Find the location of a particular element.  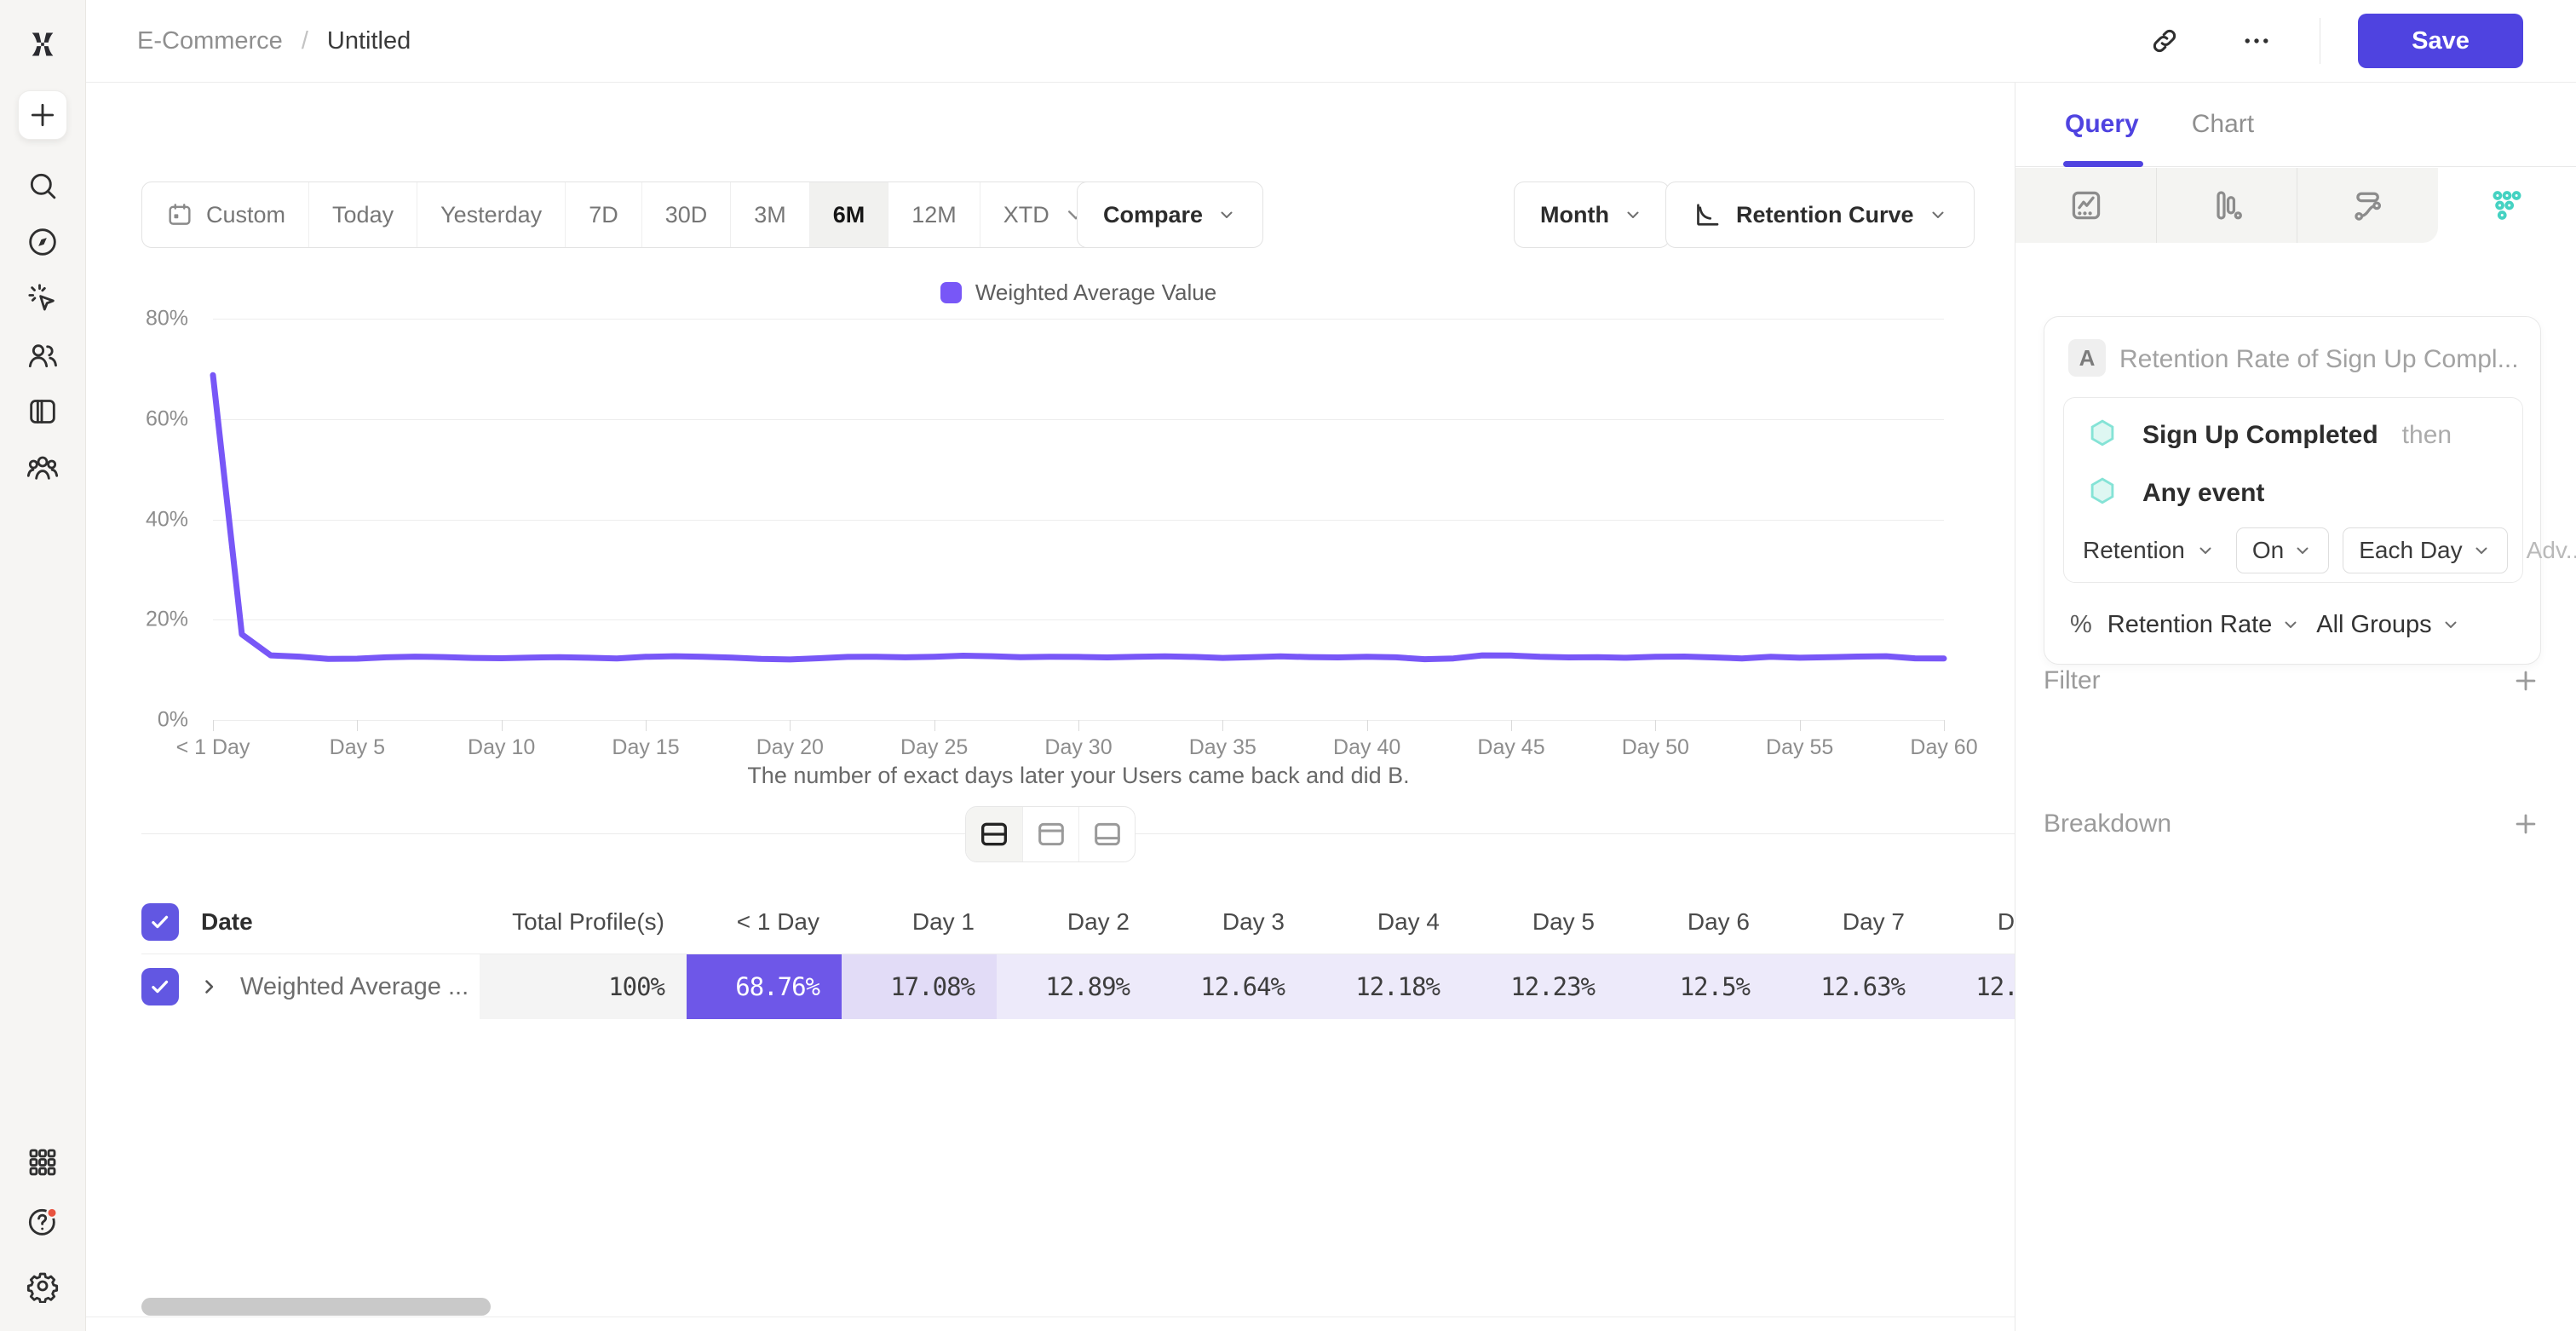

y-axis-label: 60% is located at coordinates (167, 418).